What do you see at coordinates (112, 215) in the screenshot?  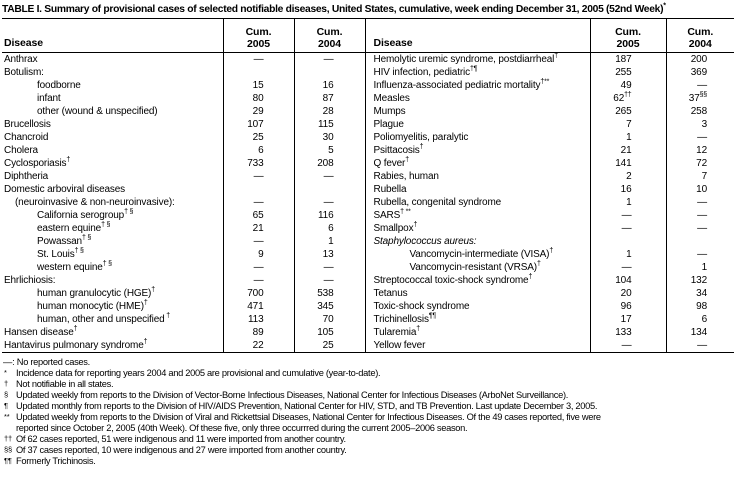 I see `disease-label: California serogroup† §` at bounding box center [112, 215].